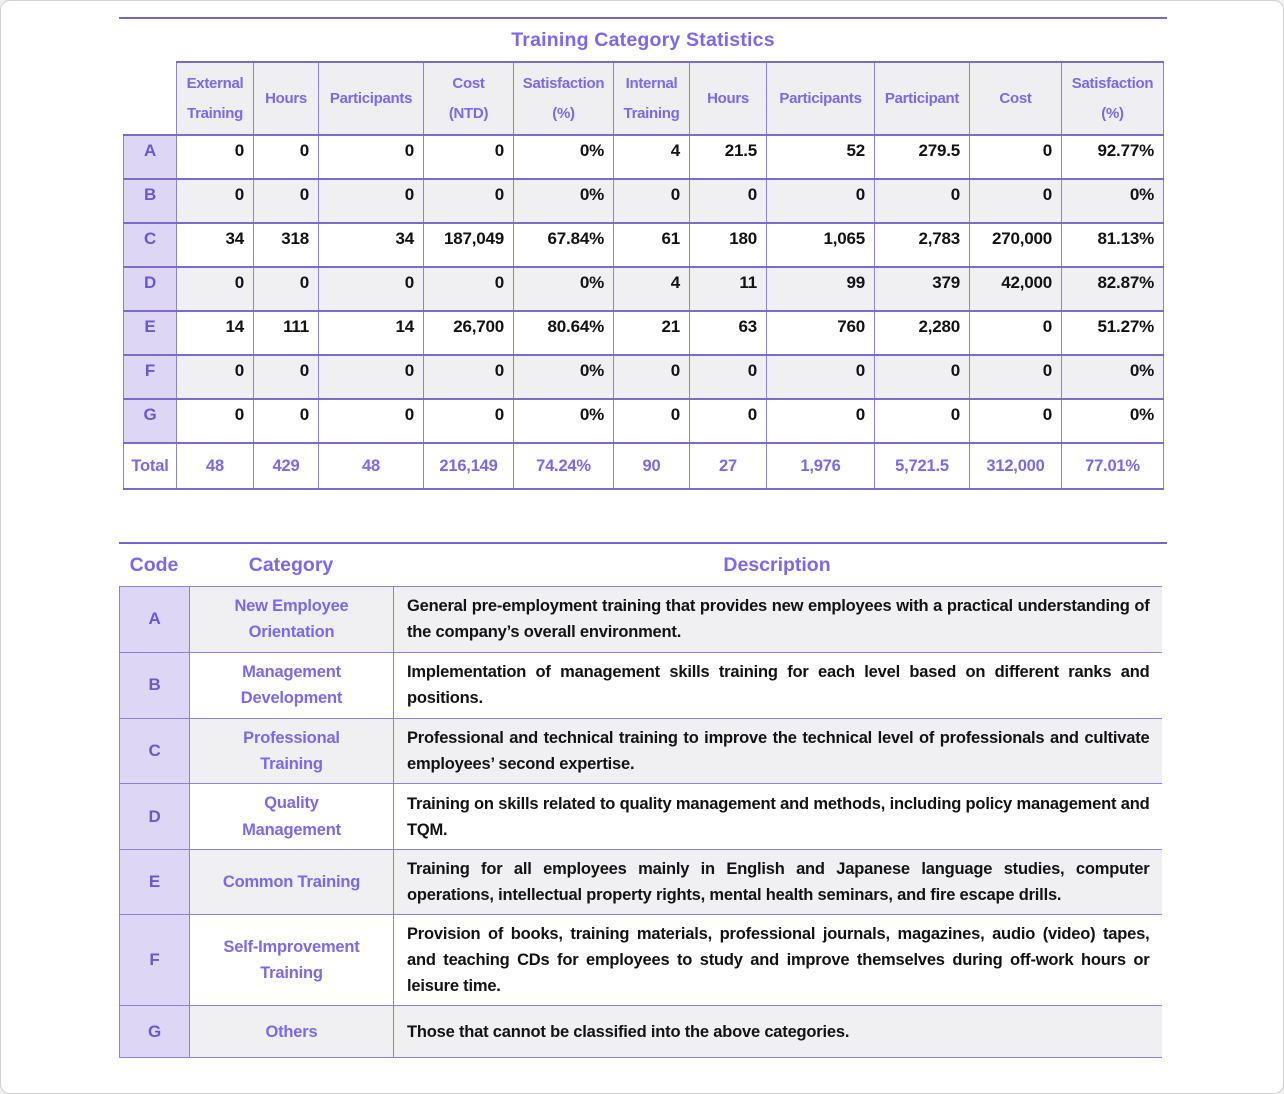 The image size is (1284, 1094). I want to click on stats-cell: 760, so click(820, 333).